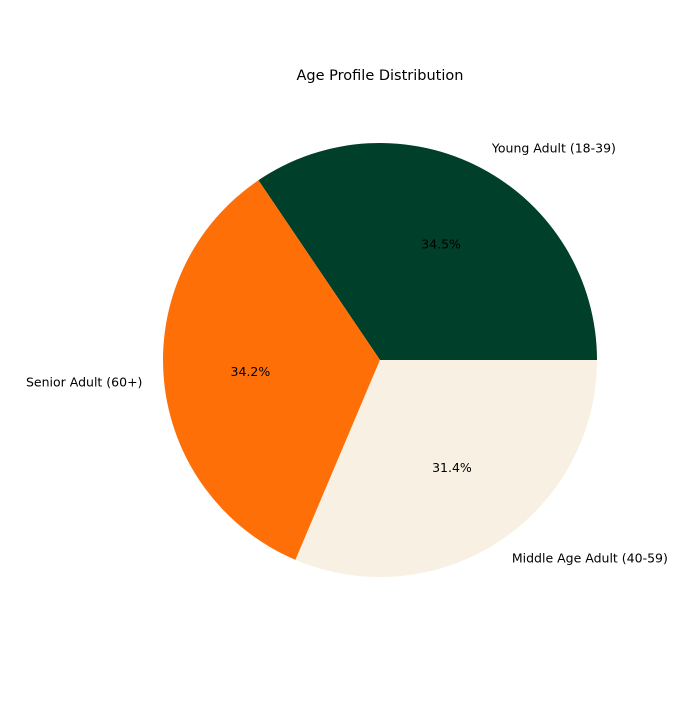 This screenshot has width=700, height=704. What do you see at coordinates (380, 76) in the screenshot?
I see `chart-title: Age Profile Distribution` at bounding box center [380, 76].